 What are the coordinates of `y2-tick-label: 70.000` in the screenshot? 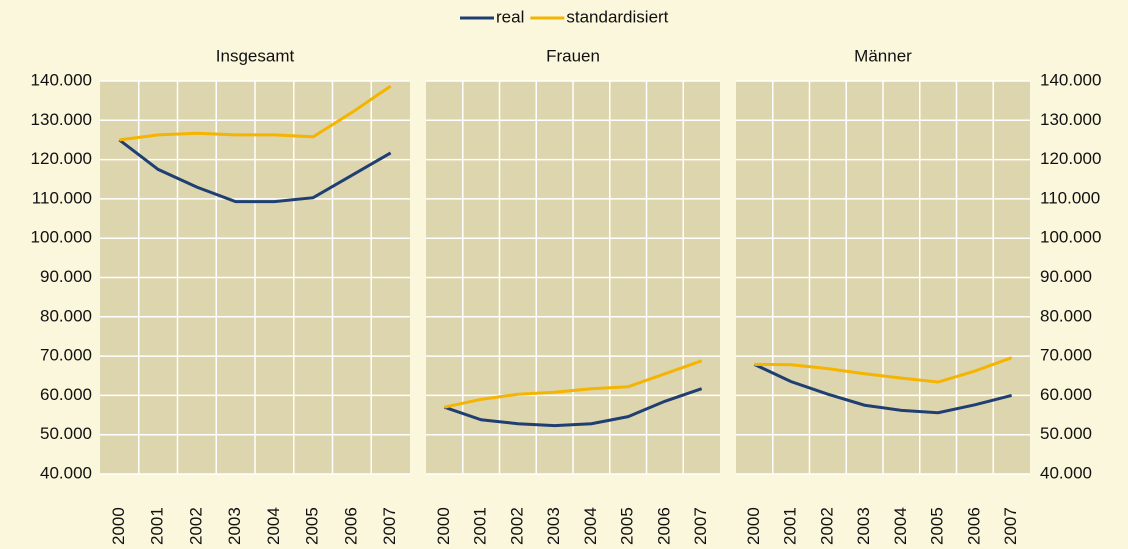 It's located at (1066, 355).